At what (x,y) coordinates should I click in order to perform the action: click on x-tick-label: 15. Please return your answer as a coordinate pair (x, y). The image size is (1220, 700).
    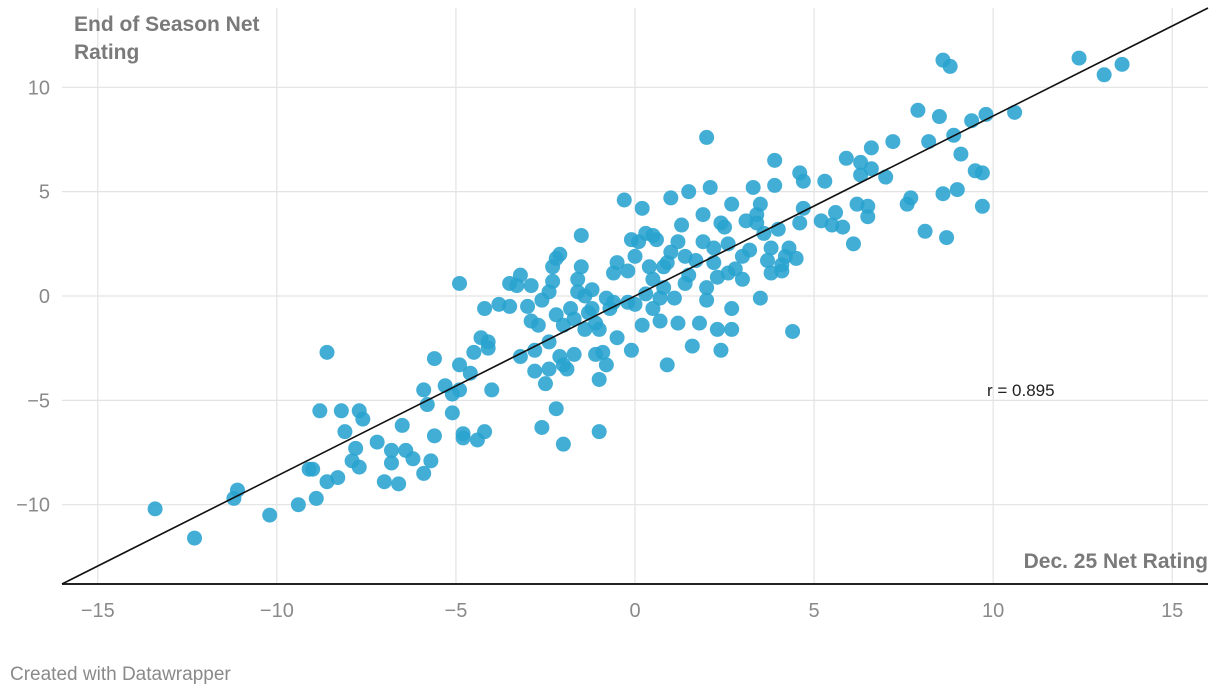
    Looking at the image, I should click on (1172, 611).